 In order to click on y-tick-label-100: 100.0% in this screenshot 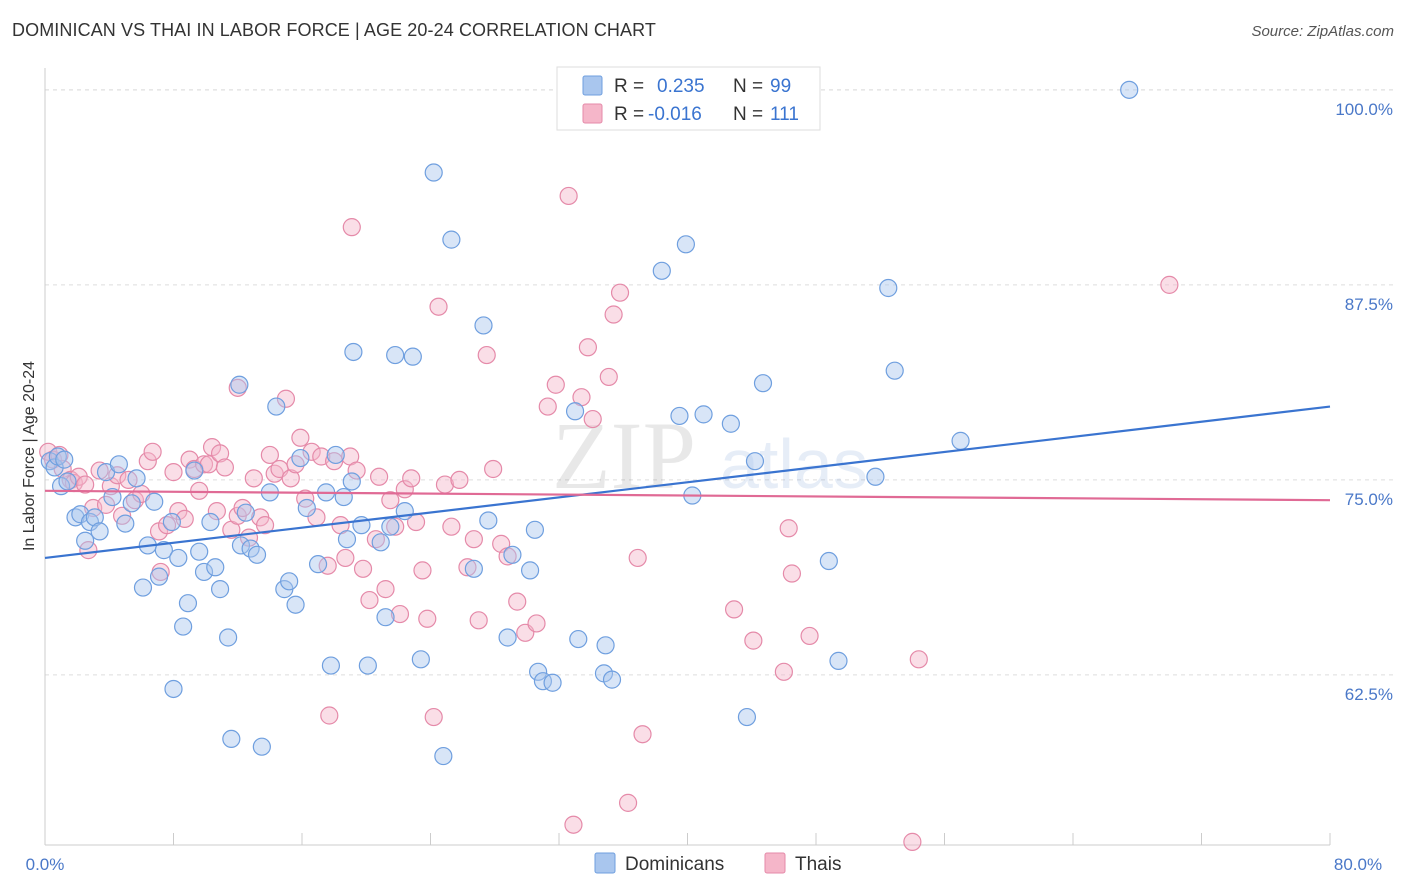, I will do `click(1364, 109)`.